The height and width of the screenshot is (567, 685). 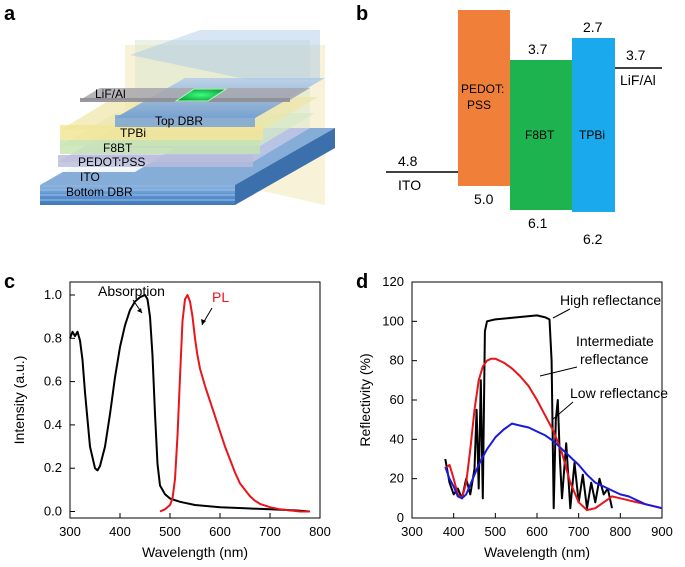 I want to click on chart-d-annotation-intermediate-line1: Intermediate, so click(x=615, y=341).